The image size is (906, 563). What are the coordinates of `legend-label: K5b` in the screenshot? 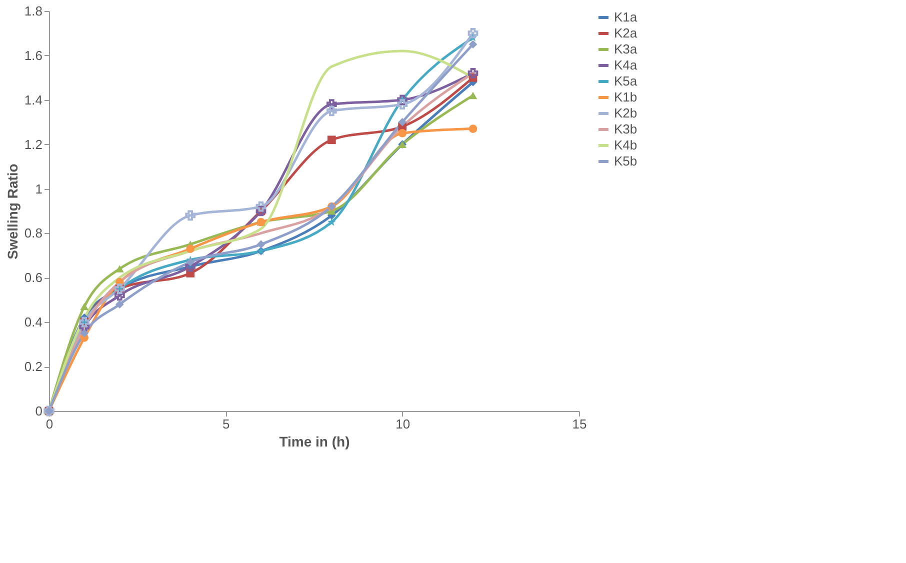 It's located at (626, 161).